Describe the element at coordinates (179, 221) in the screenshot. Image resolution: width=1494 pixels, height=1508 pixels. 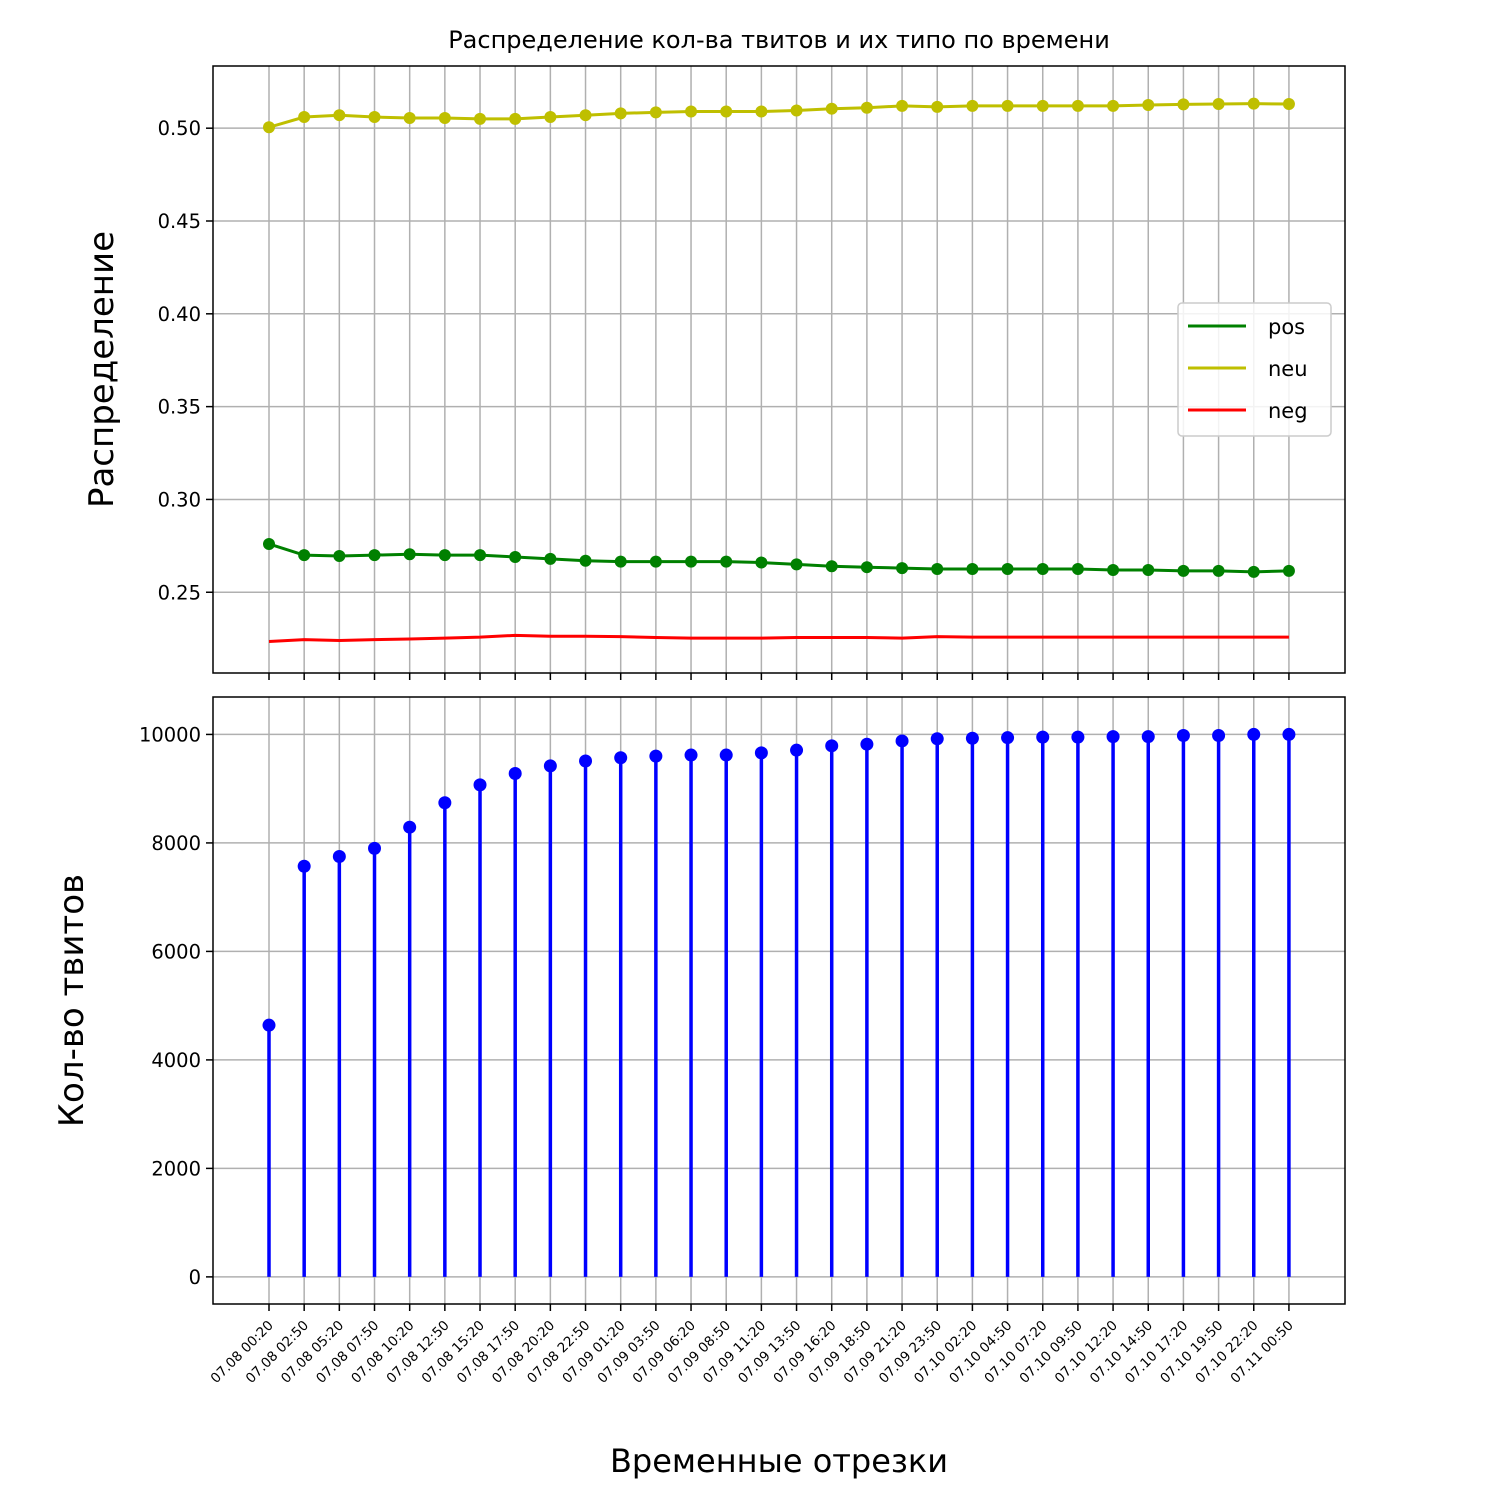
I see `top-y-tick-label: 0.45` at that location.